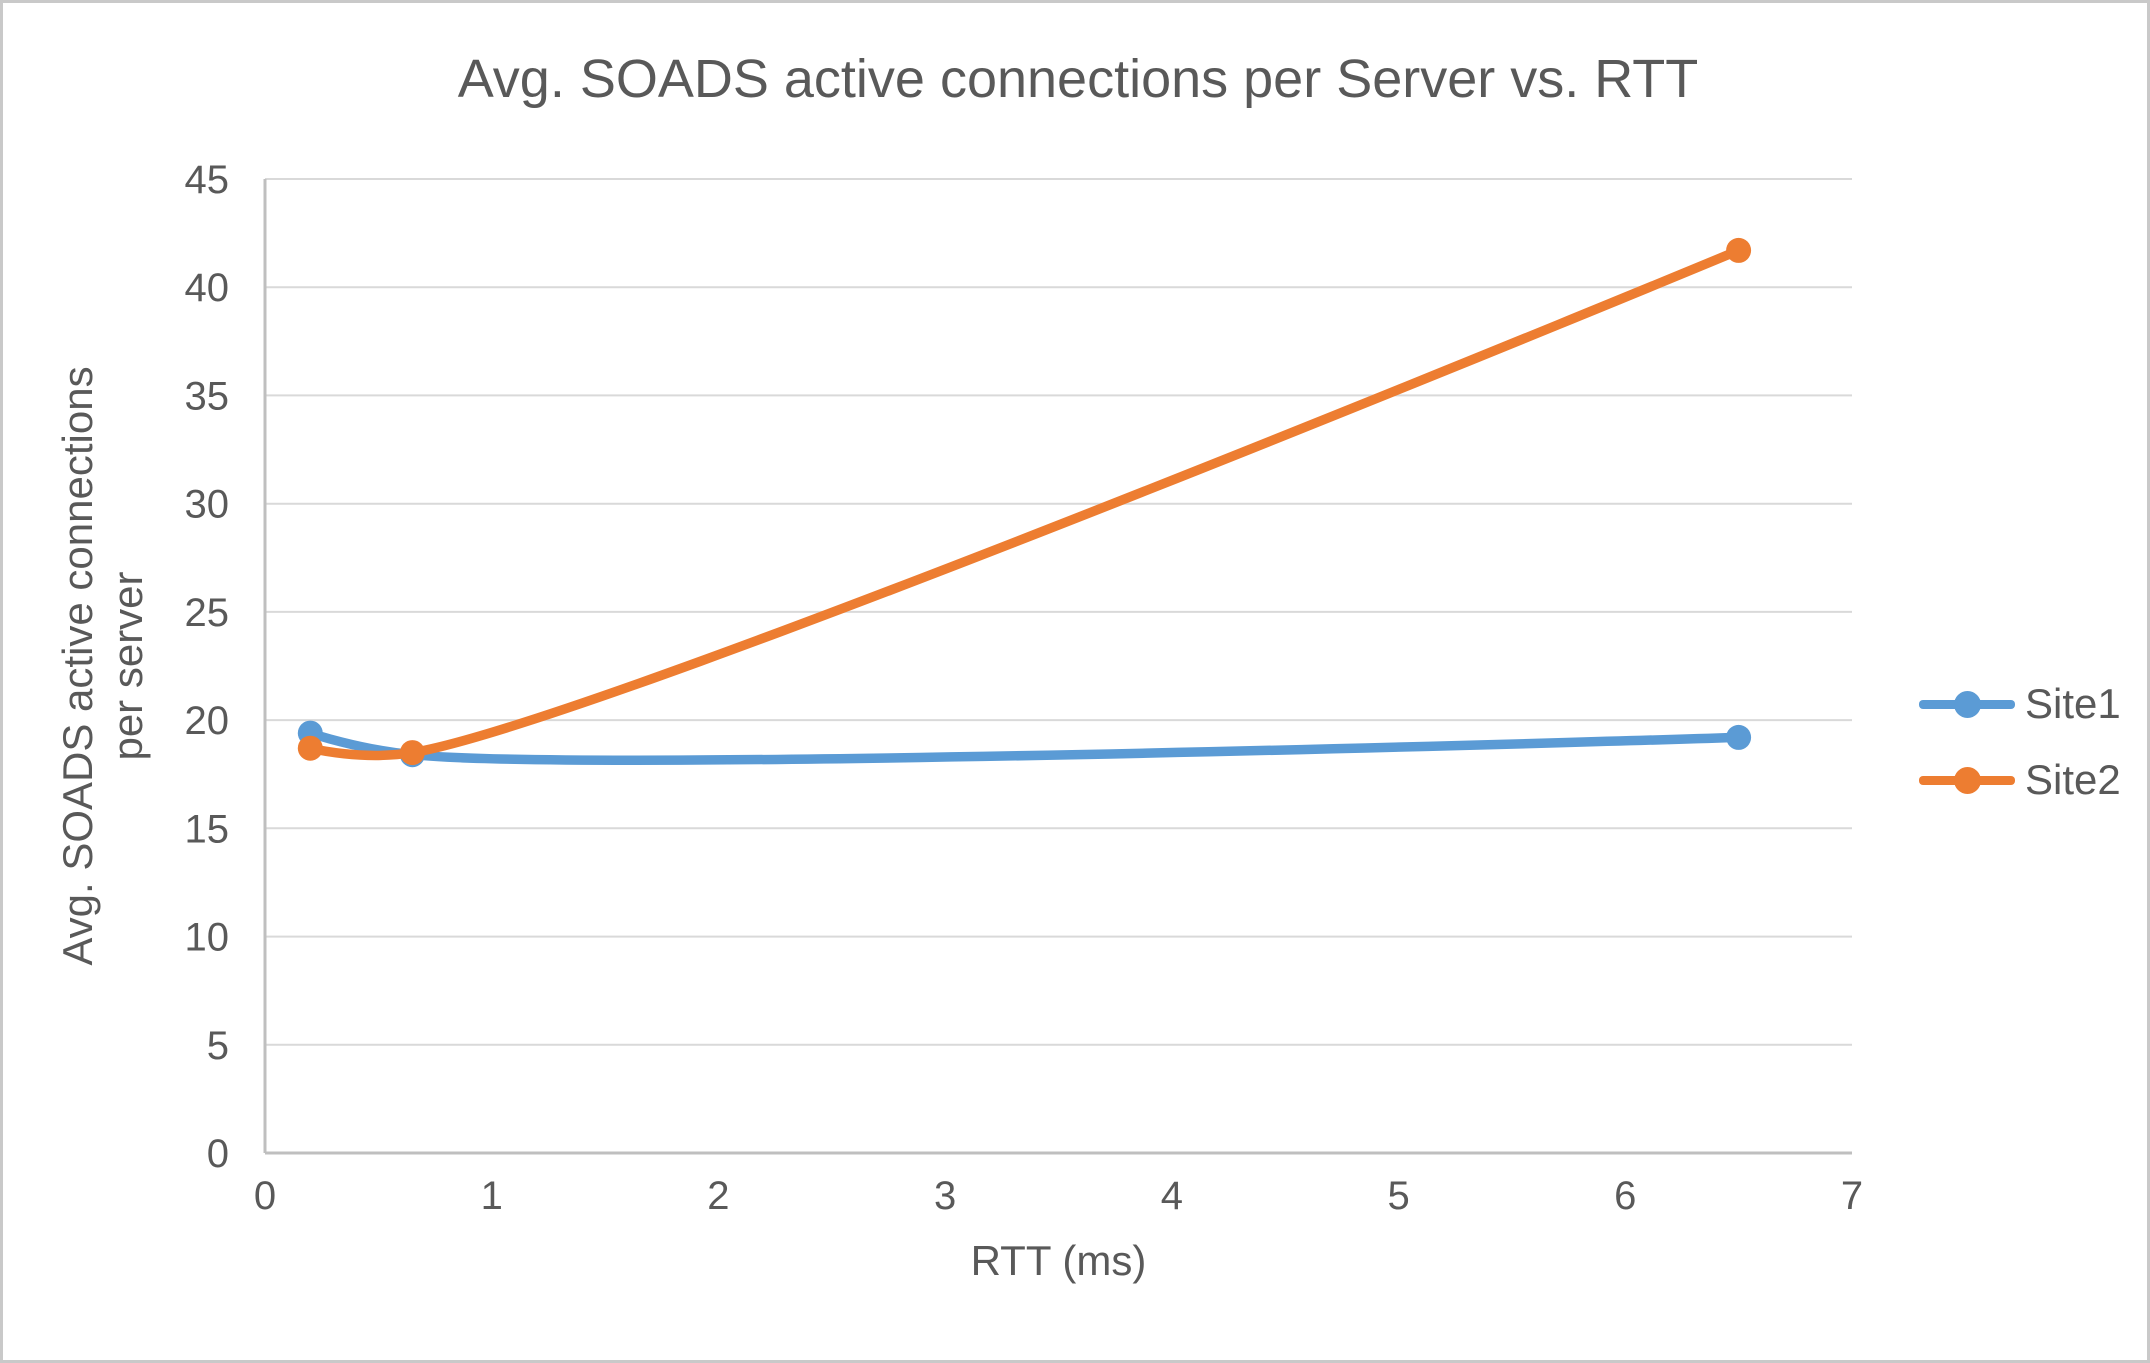 This screenshot has width=2150, height=1363. Describe the element at coordinates (265, 1196) in the screenshot. I see `x-tick-label: 0` at that location.